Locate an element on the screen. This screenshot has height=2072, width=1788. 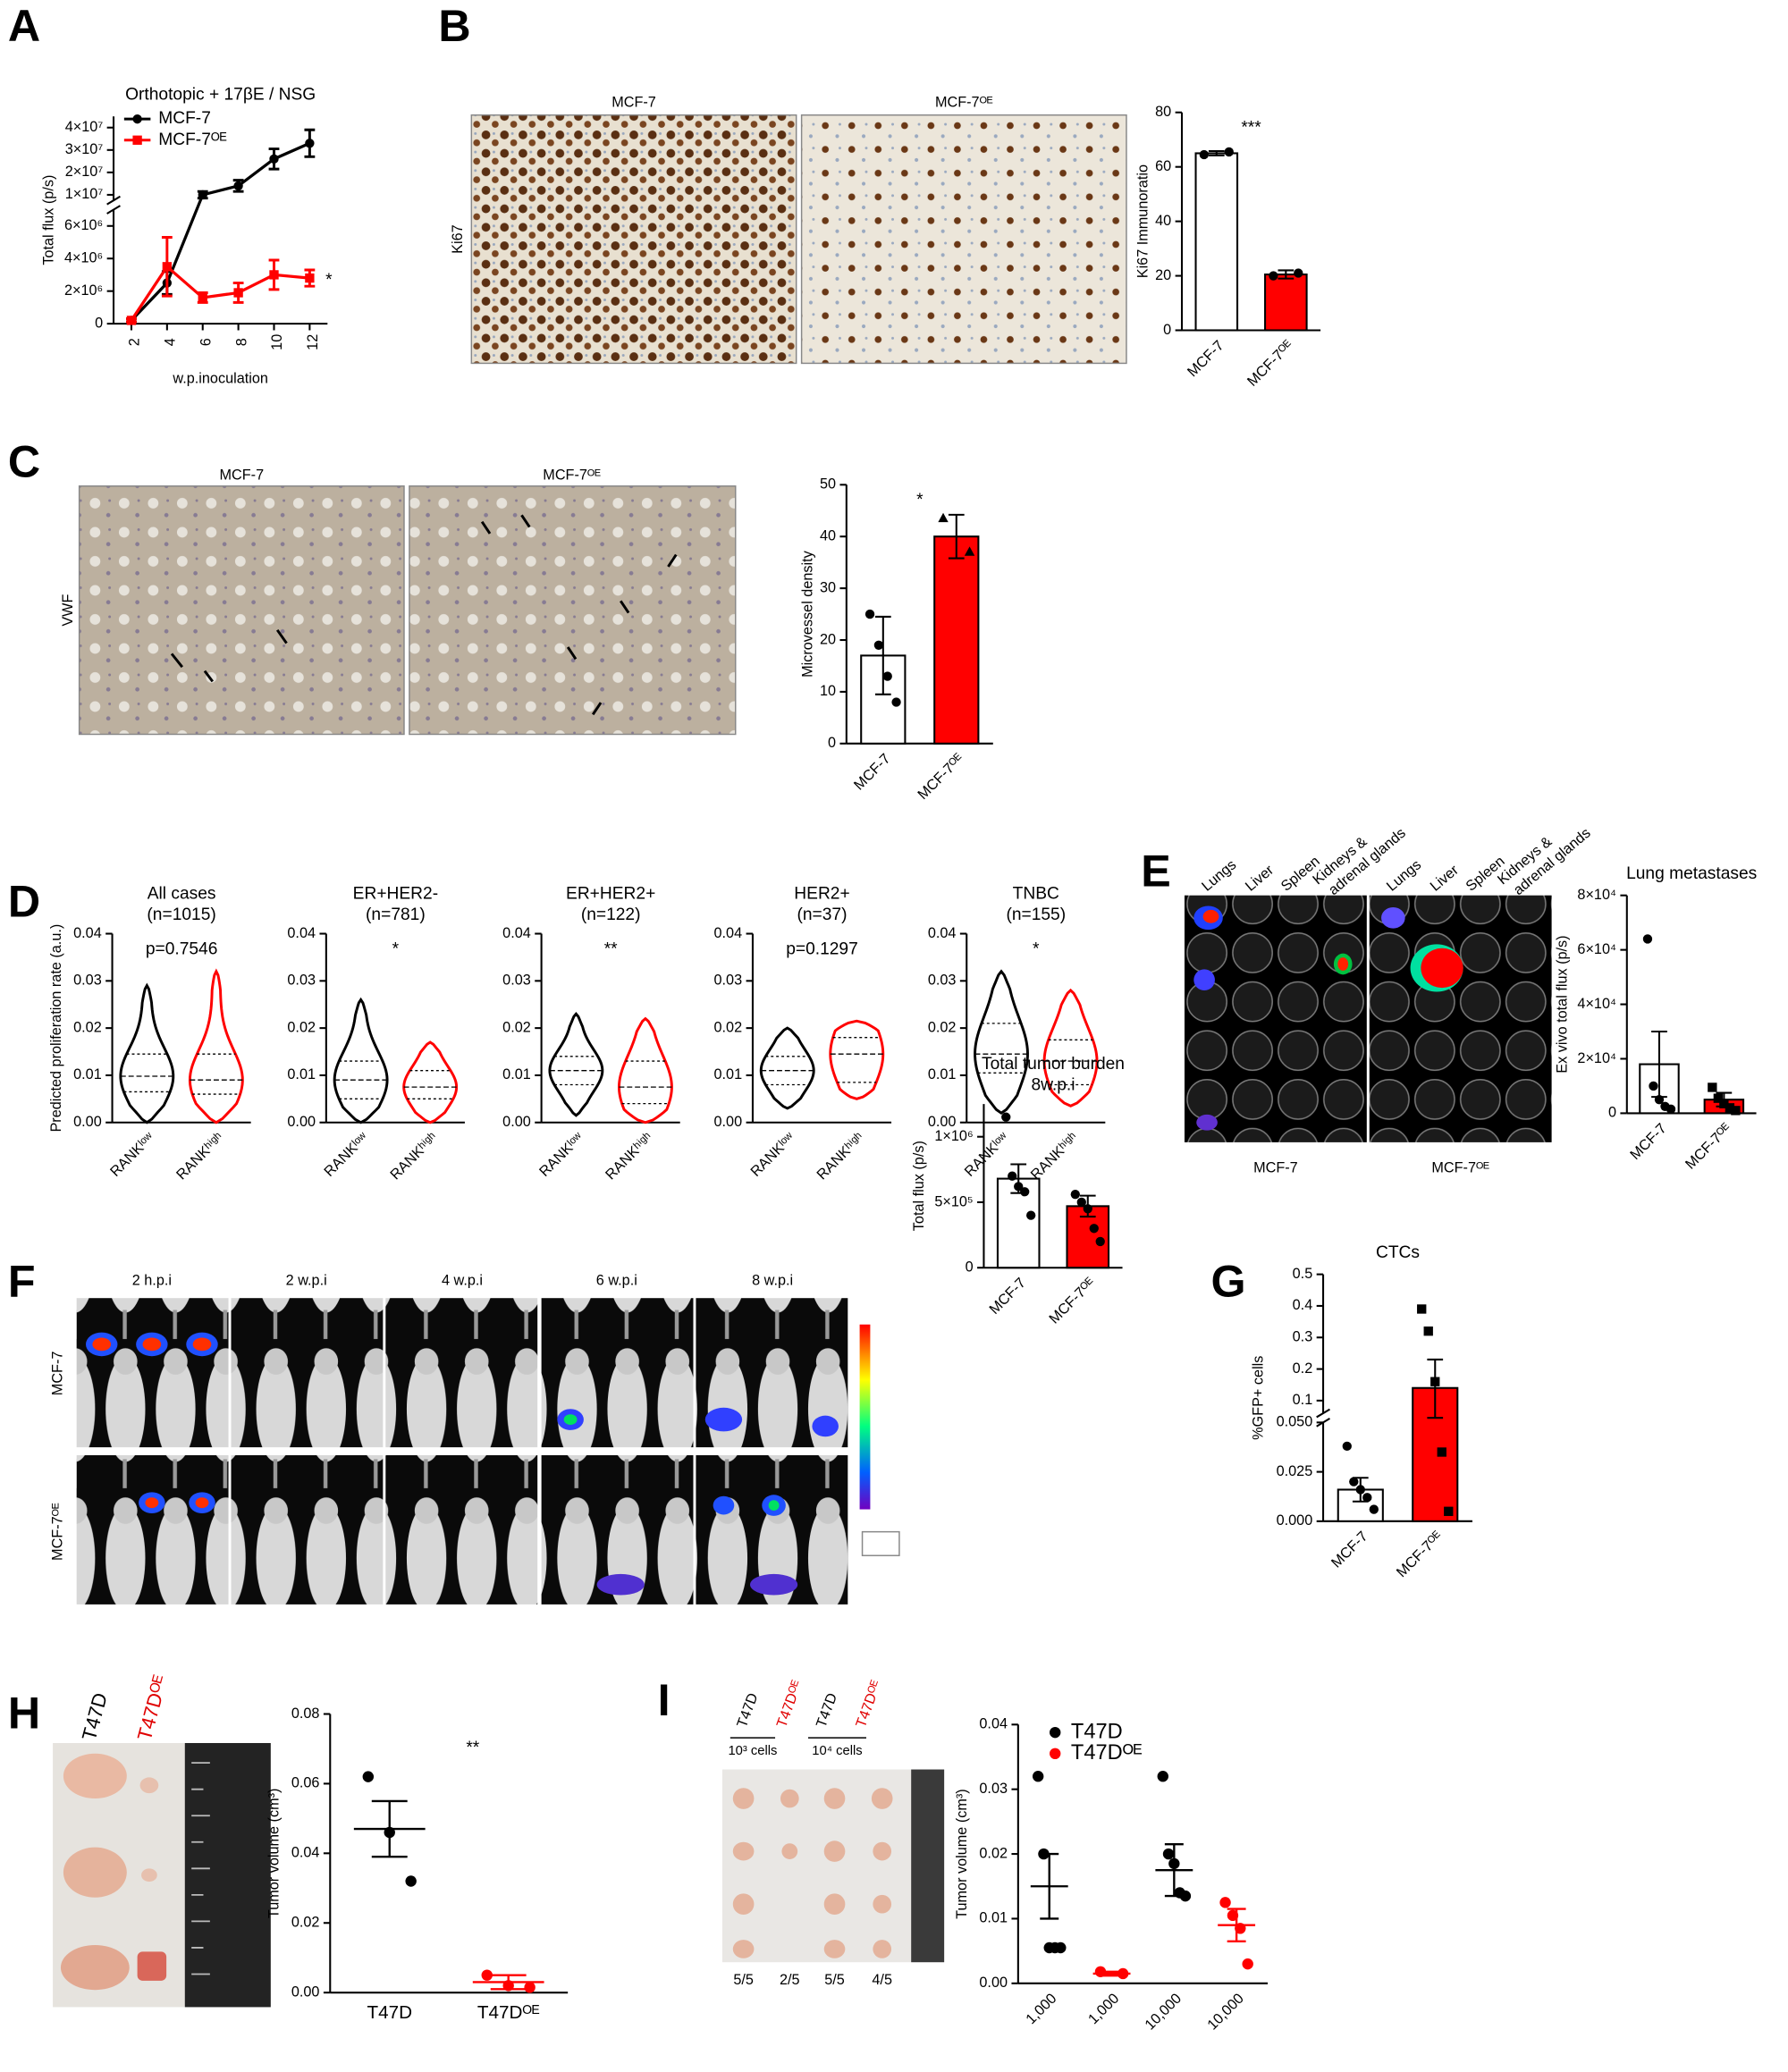
legend-label: T47Dᴼᴱ is located at coordinates (1107, 1753).